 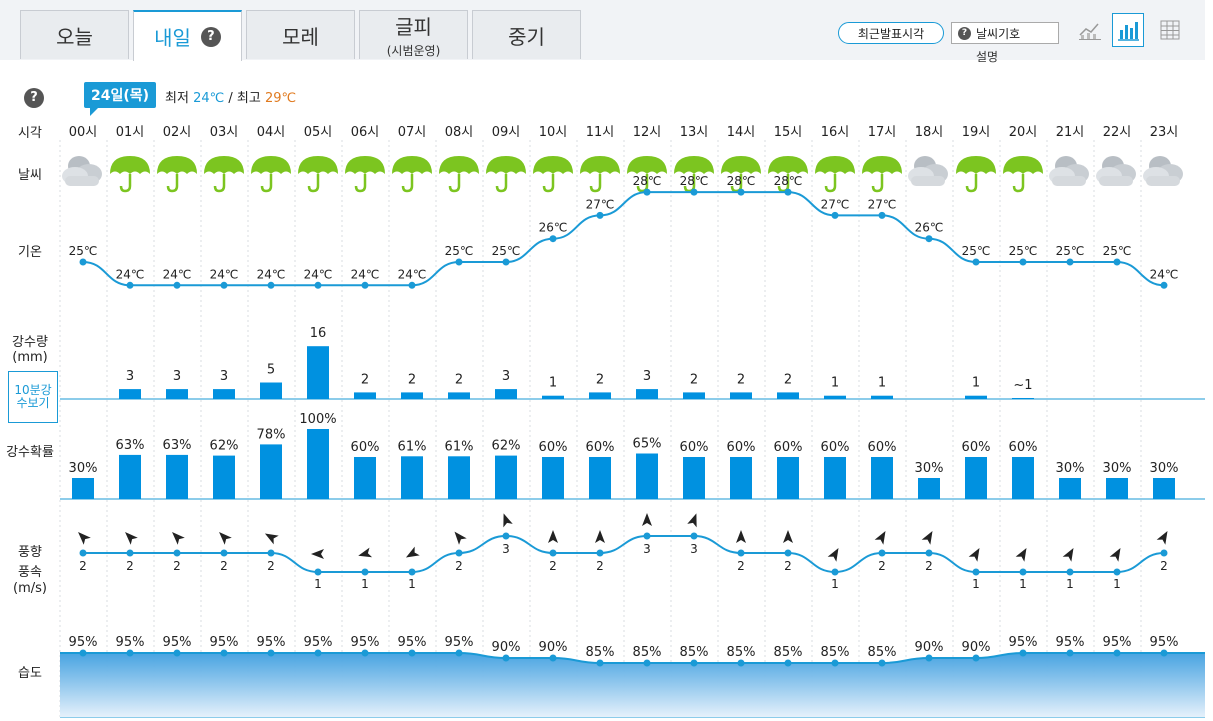 I want to click on prob-label: 30%, so click(x=1164, y=468).